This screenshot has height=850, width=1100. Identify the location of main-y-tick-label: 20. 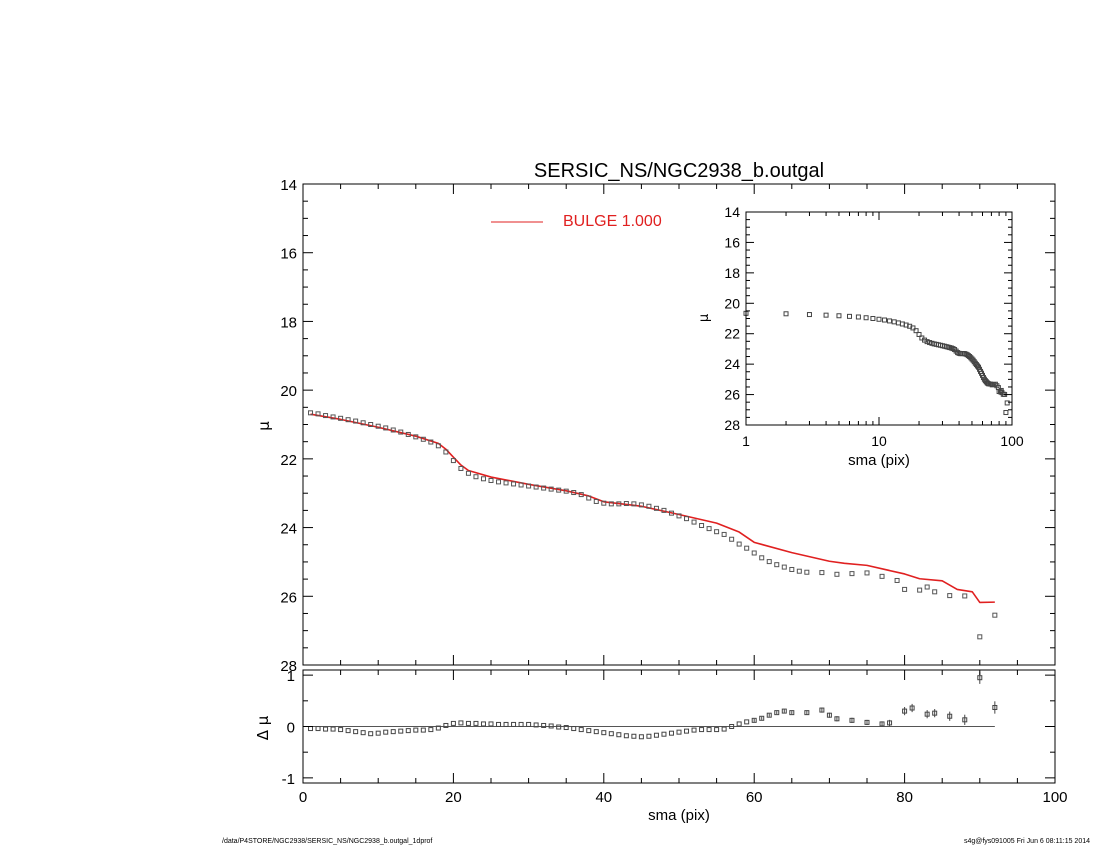
(288, 391).